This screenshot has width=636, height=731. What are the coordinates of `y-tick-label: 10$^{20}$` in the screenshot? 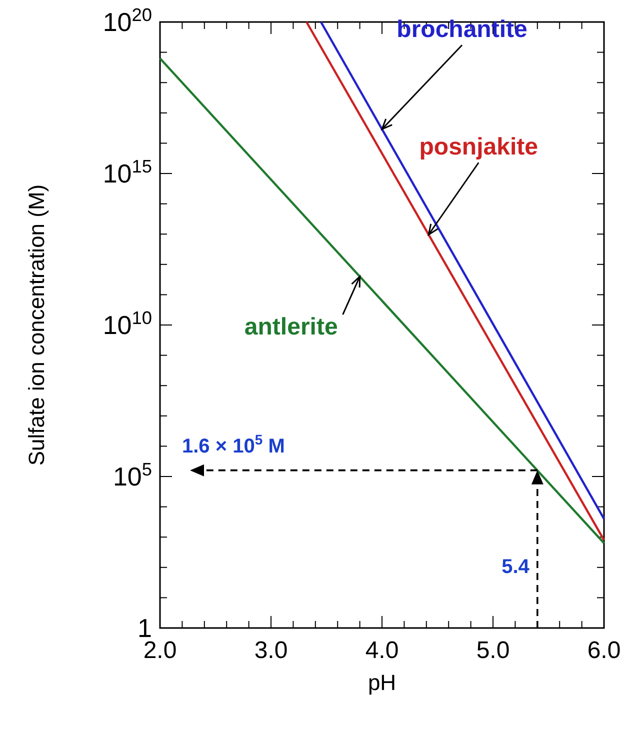 It's located at (127, 21).